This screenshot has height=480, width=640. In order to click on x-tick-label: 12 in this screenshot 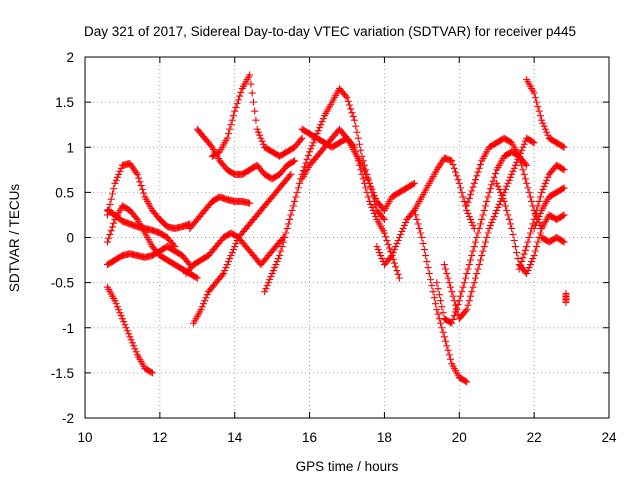, I will do `click(159, 437)`.